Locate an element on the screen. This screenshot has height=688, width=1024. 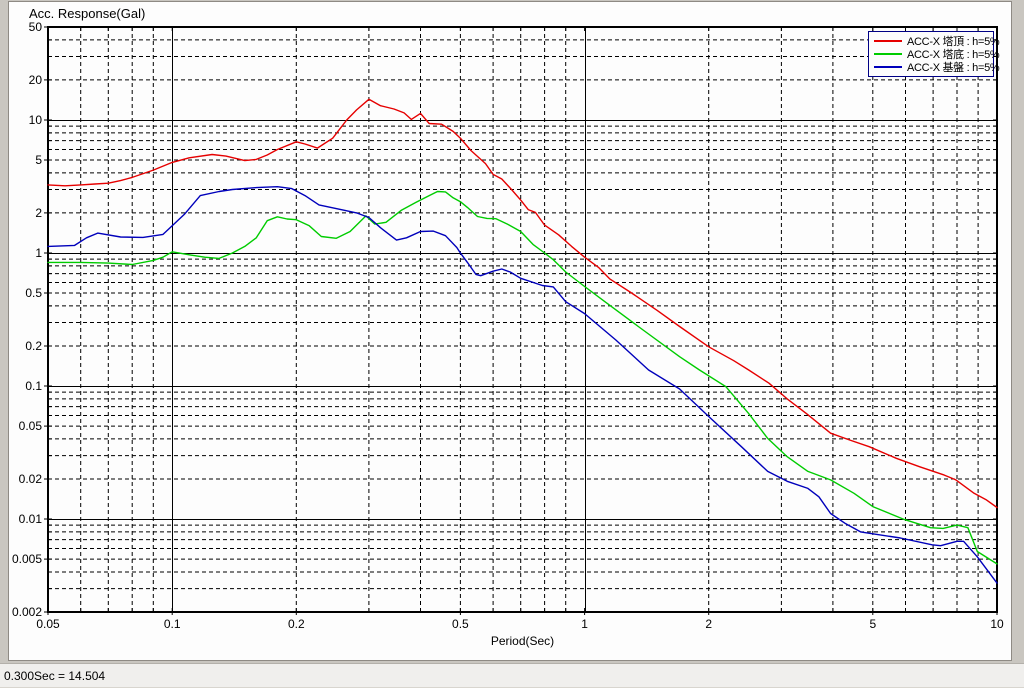
legend-line-sample-blue is located at coordinates (888, 67).